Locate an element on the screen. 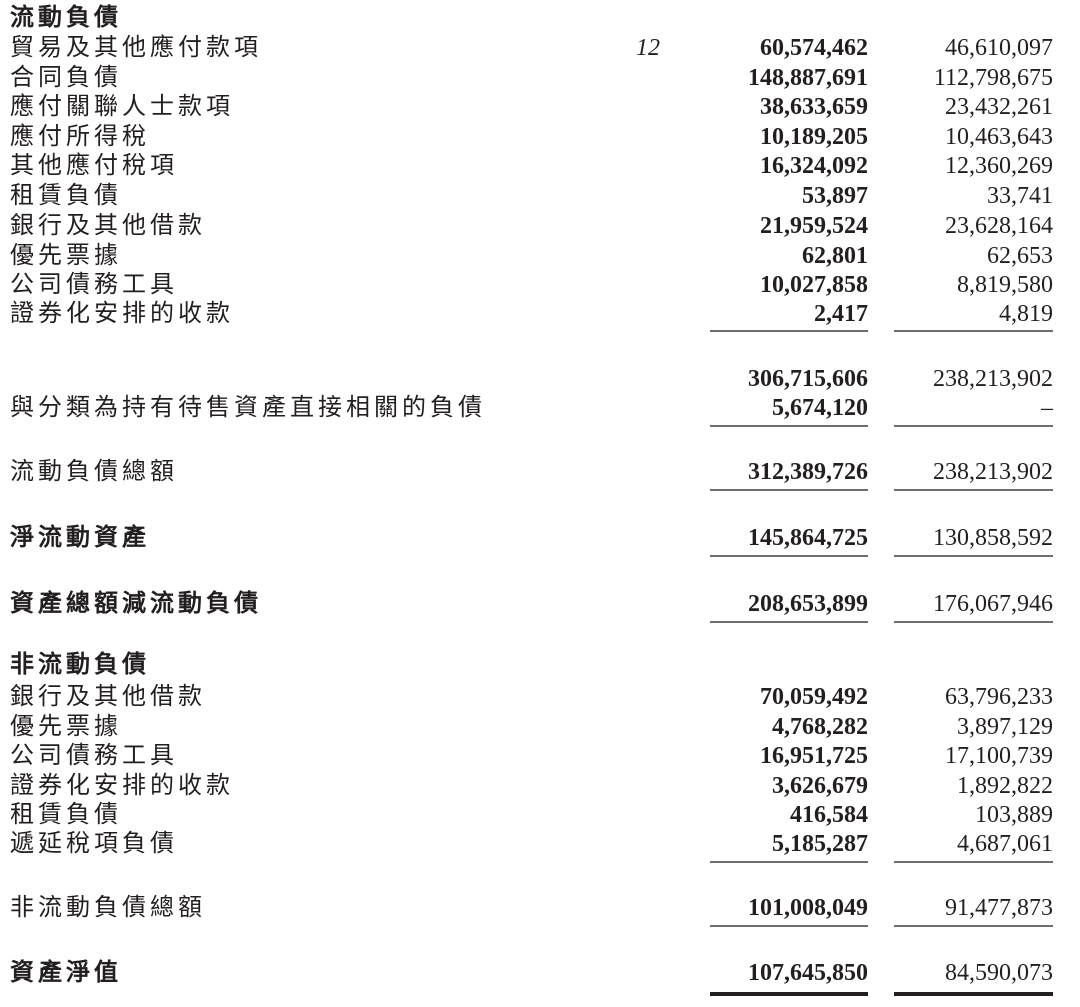 Image resolution: width=1080 pixels, height=1007 pixels. row-label: 合同負債 is located at coordinates (66, 78).